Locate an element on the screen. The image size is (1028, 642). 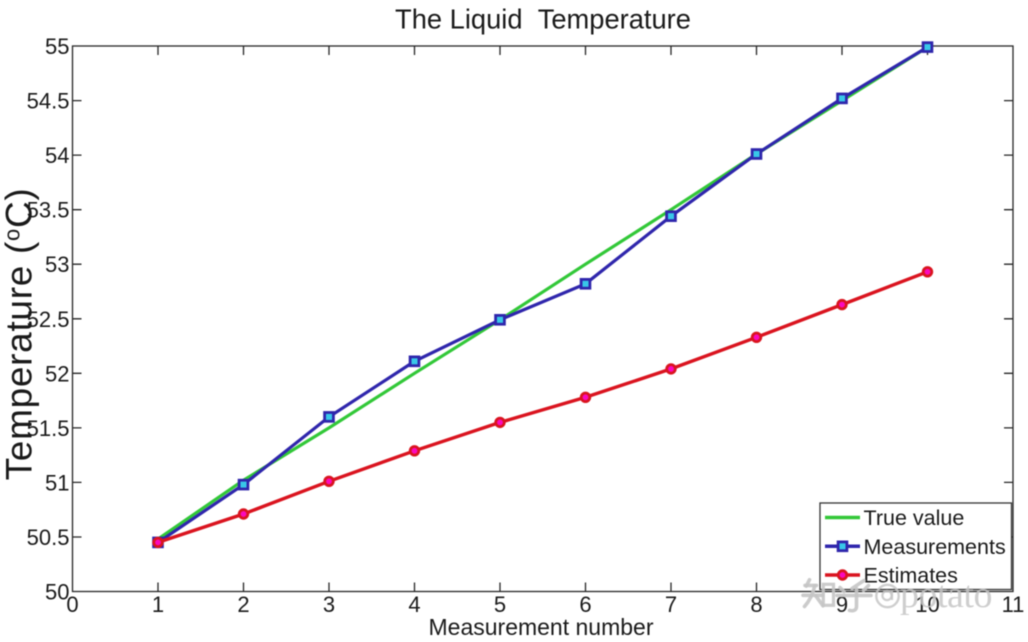
svg-text: 3 is located at coordinates (329, 604).